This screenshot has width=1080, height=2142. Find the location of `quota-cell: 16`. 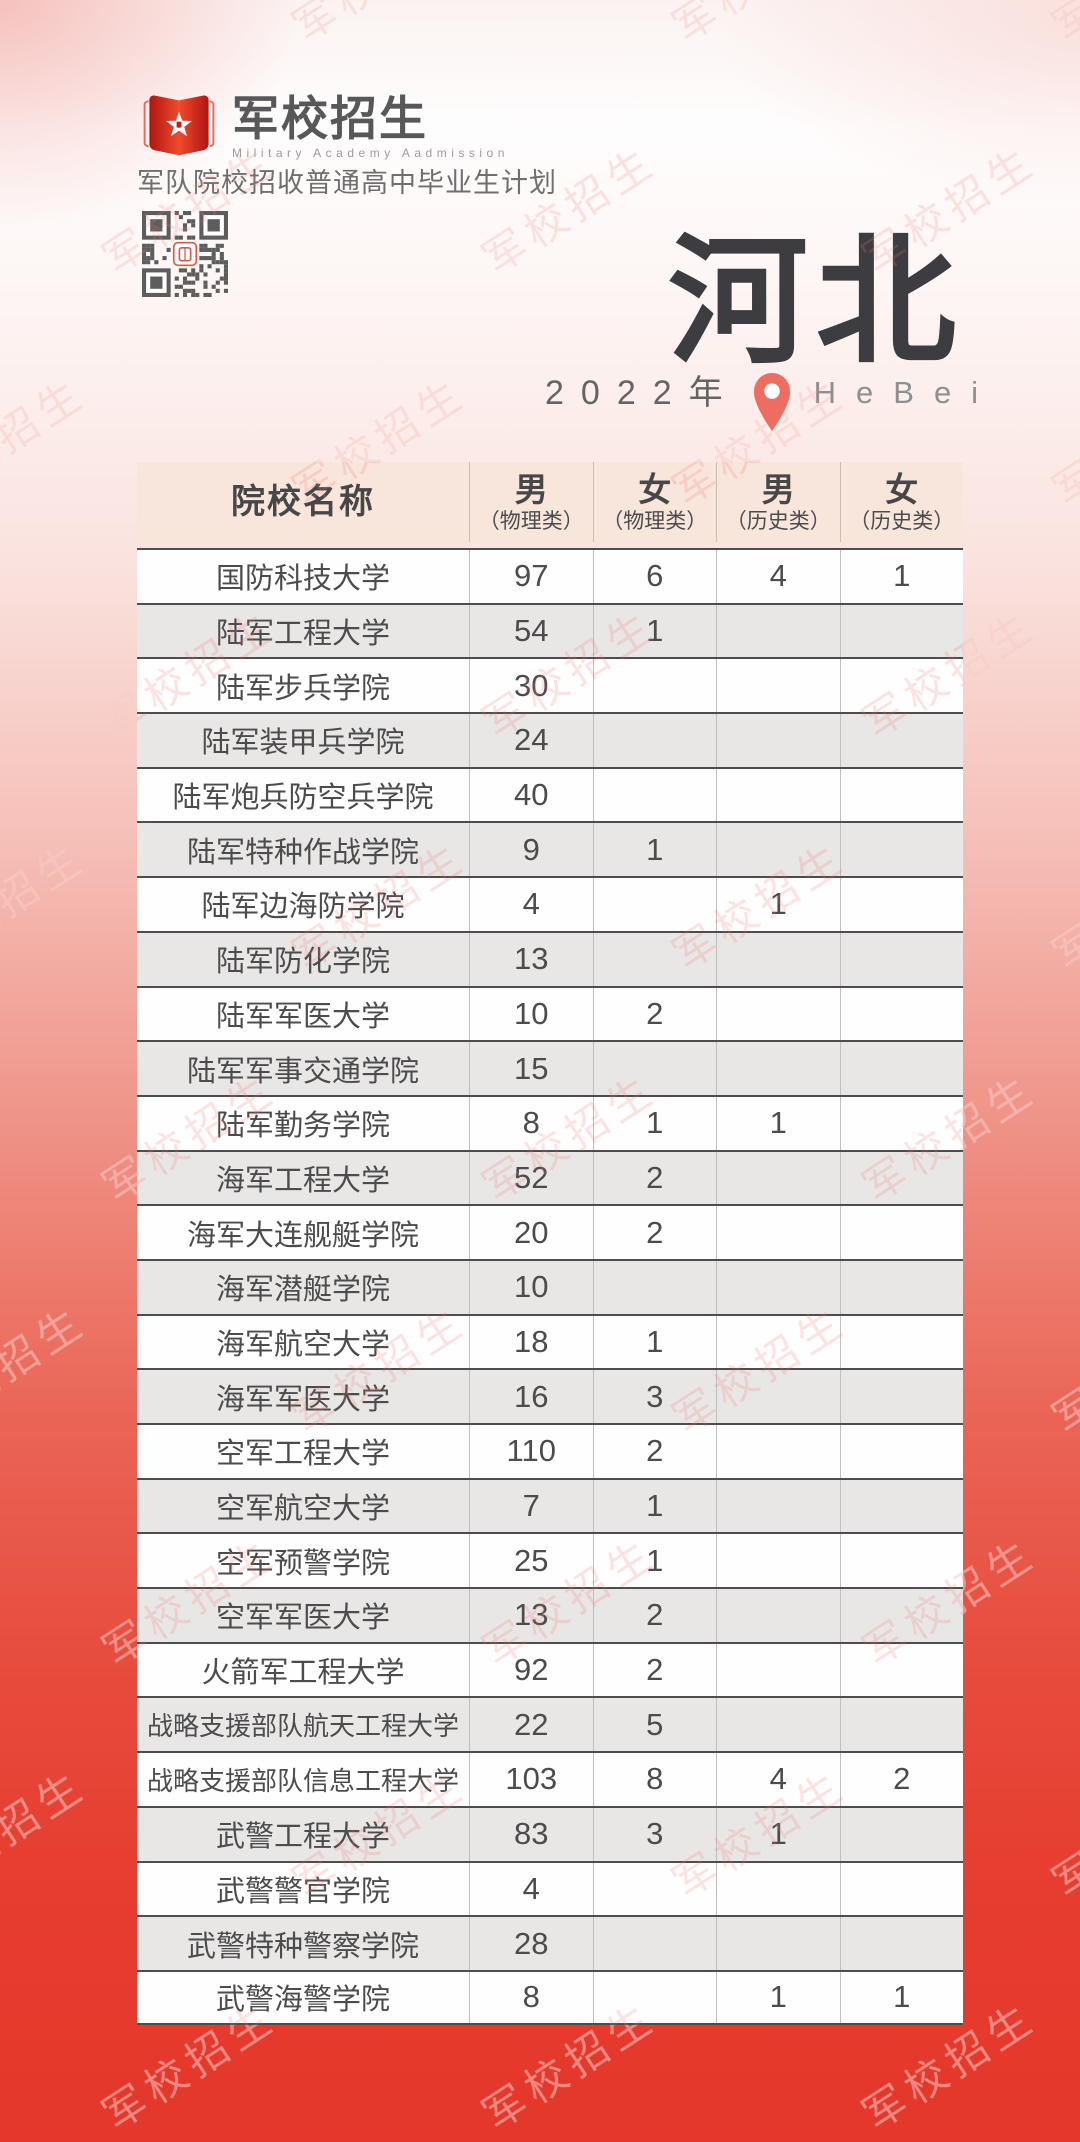

quota-cell: 16 is located at coordinates (531, 1396).